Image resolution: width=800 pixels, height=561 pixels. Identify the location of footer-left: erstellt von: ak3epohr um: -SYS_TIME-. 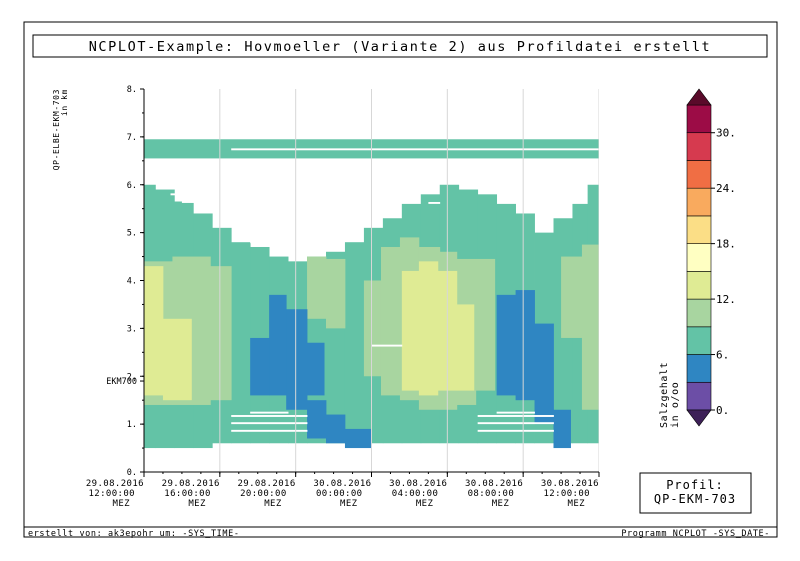
(134, 534).